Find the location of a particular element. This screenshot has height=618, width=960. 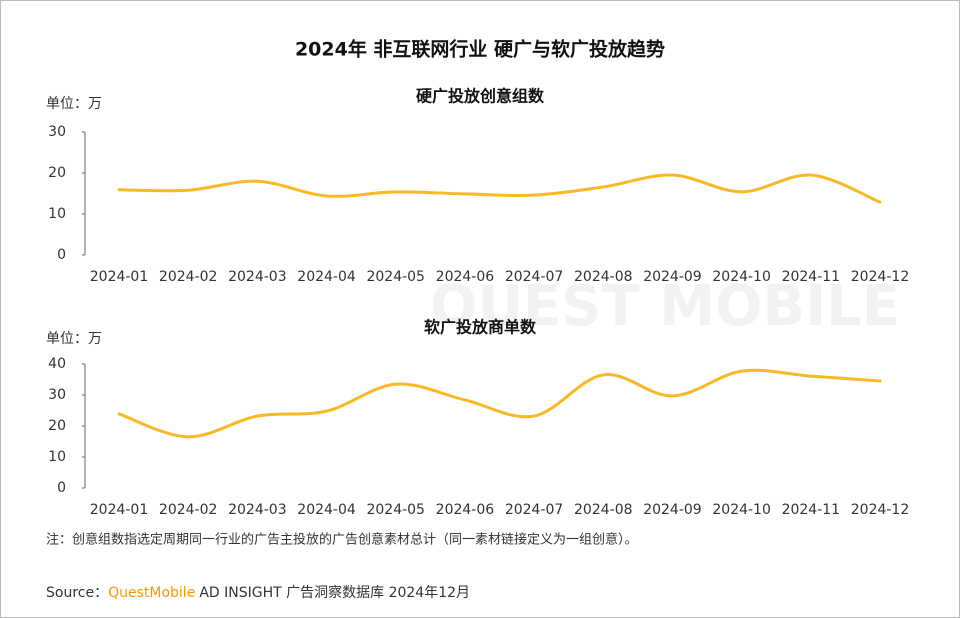

source-brand: QuestMobile is located at coordinates (151, 593).